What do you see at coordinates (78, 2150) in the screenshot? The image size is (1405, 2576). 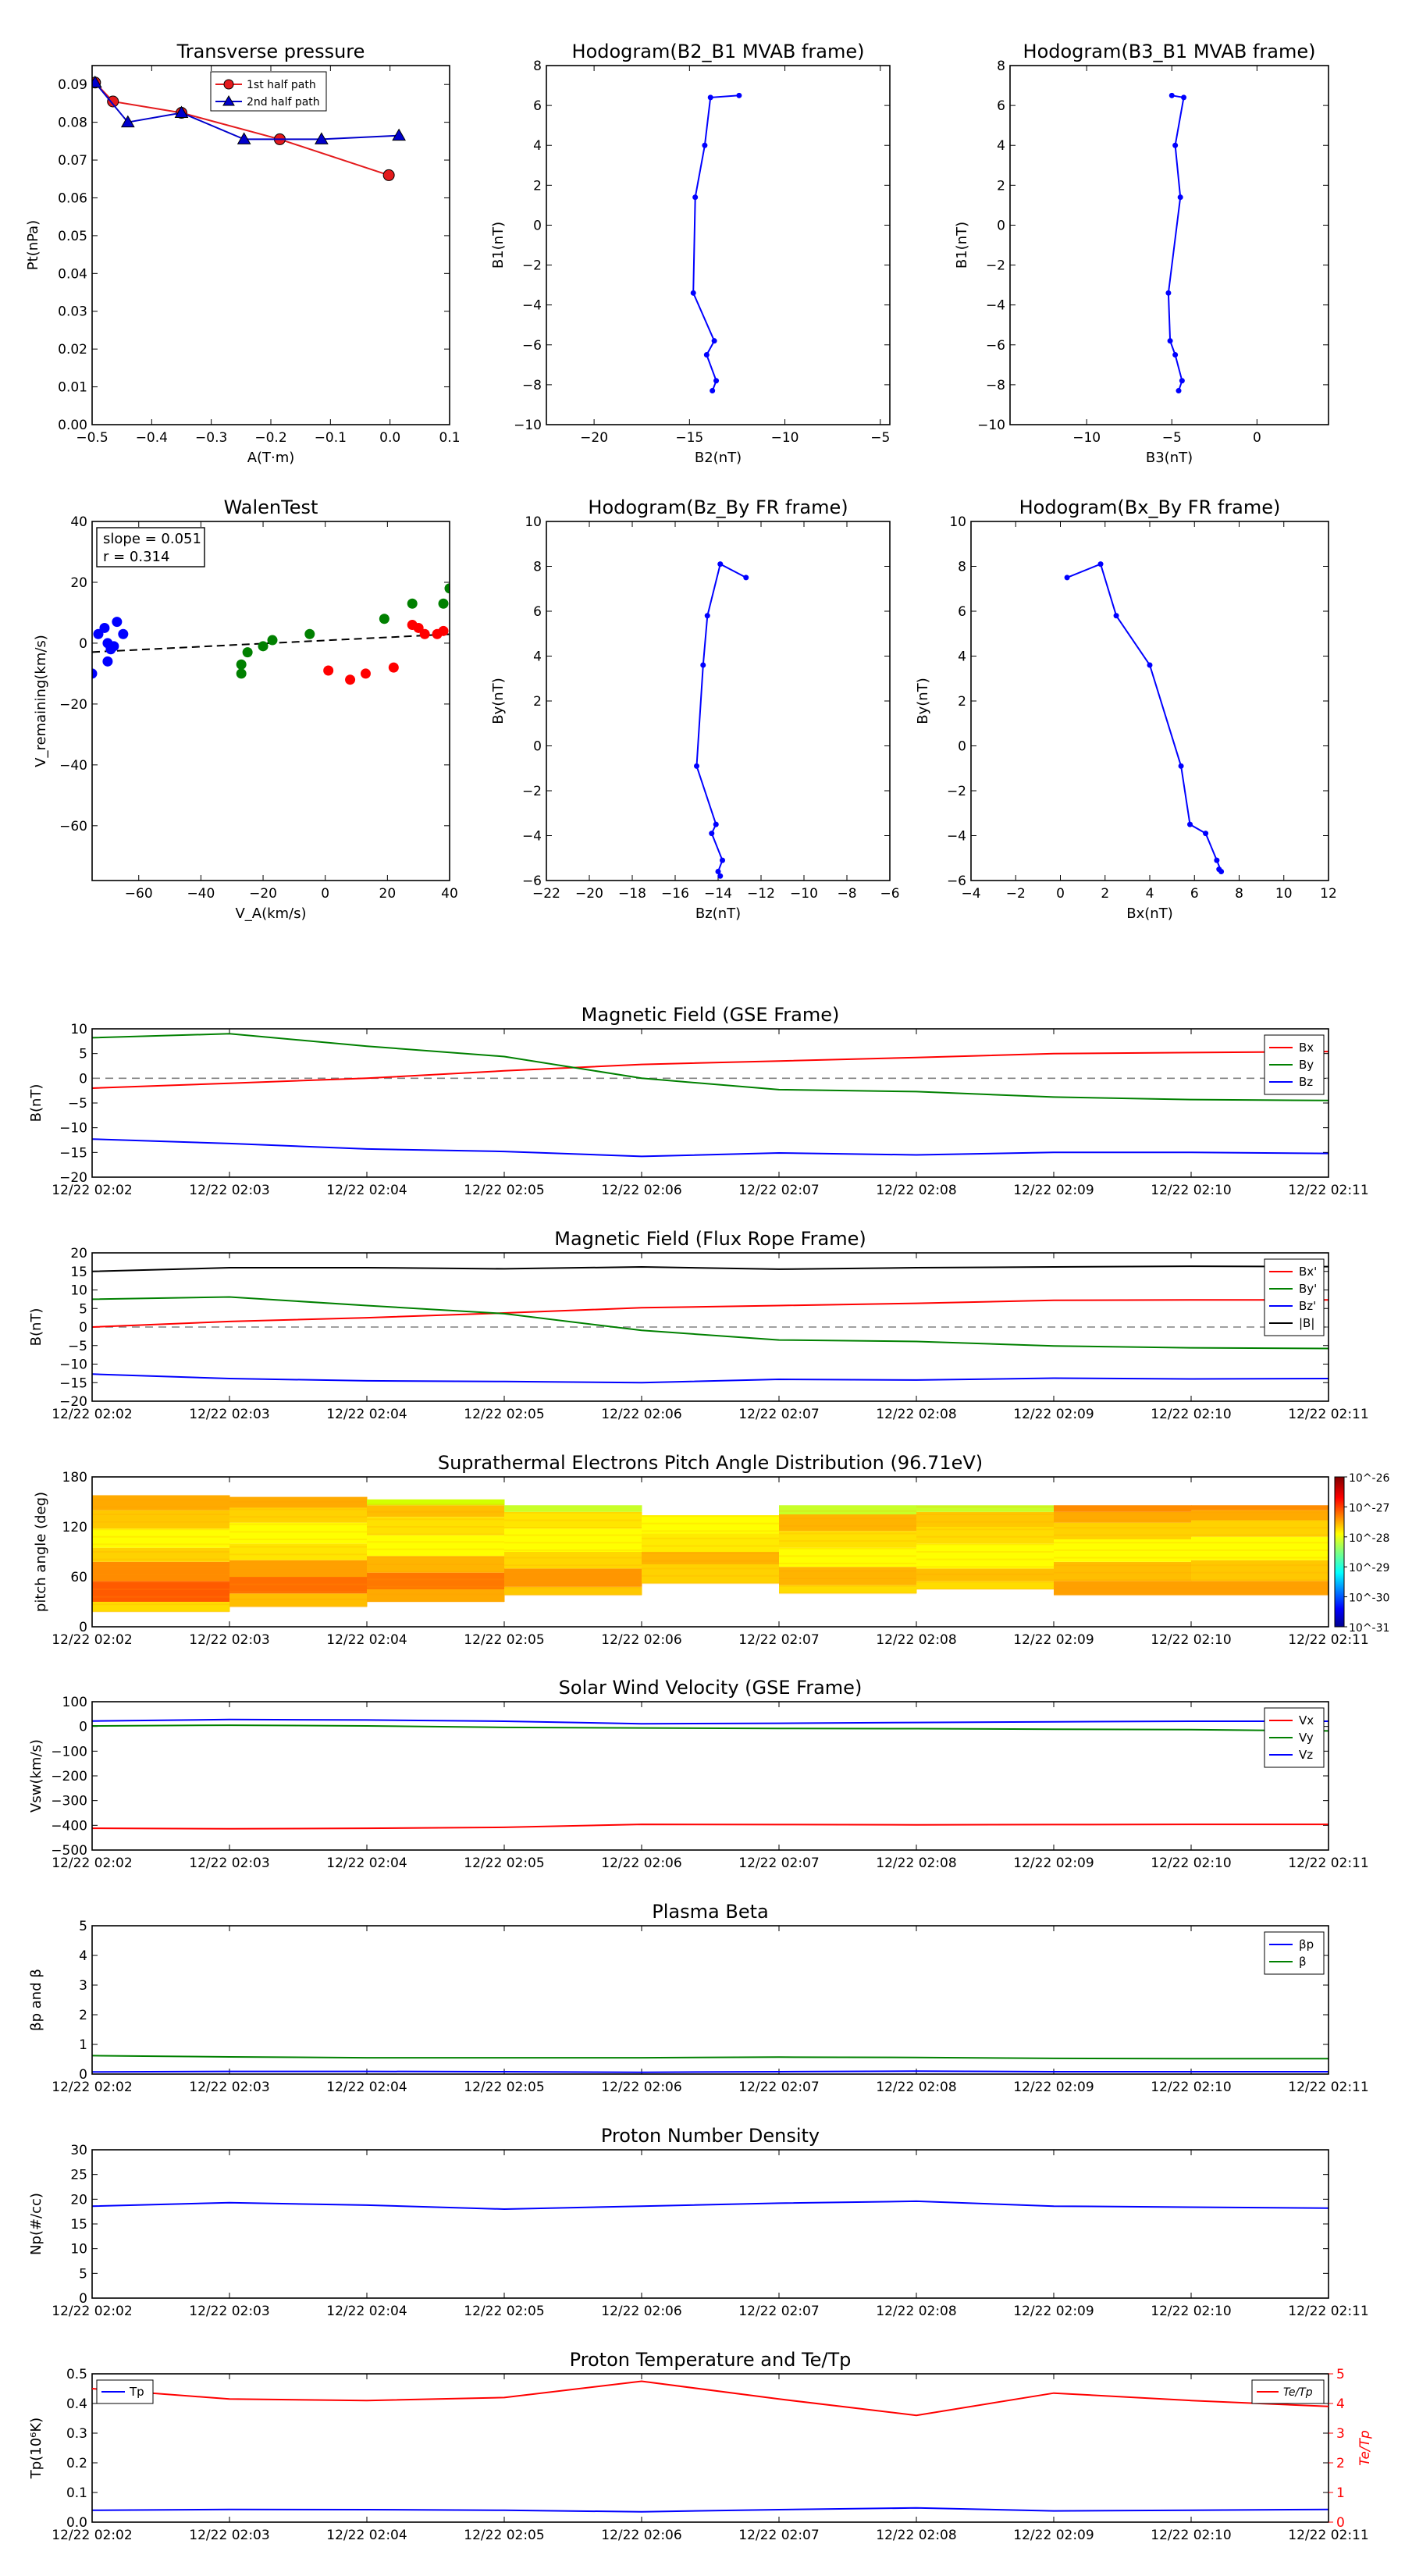 I see `np-ytick-label: 30` at bounding box center [78, 2150].